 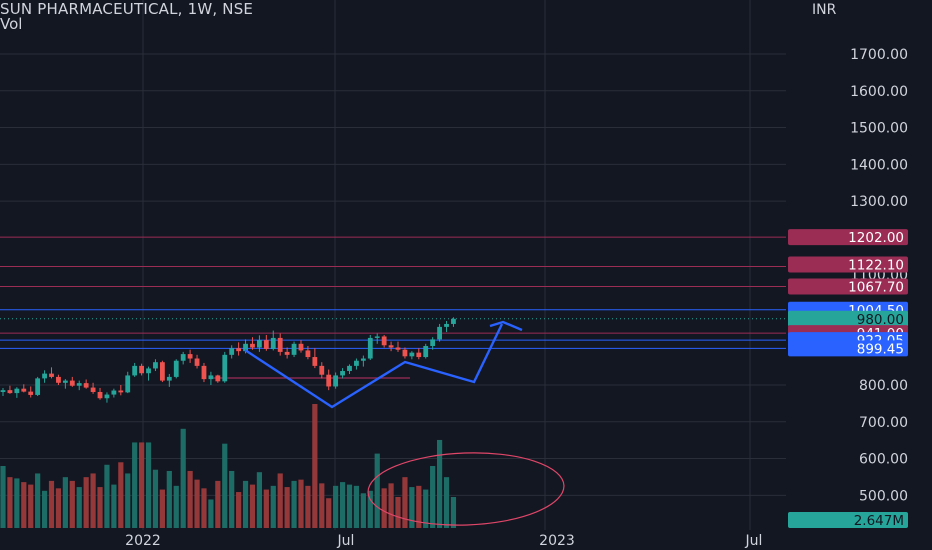 I want to click on price-tick-label: 1400.00, so click(x=879, y=165).